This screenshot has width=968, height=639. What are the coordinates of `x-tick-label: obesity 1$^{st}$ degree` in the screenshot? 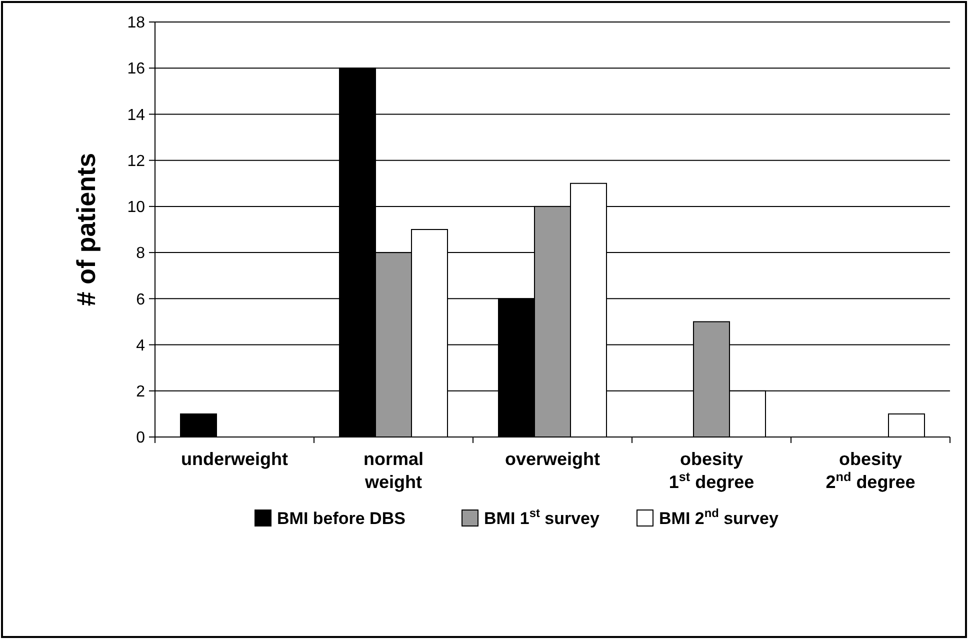 It's located at (711, 470).